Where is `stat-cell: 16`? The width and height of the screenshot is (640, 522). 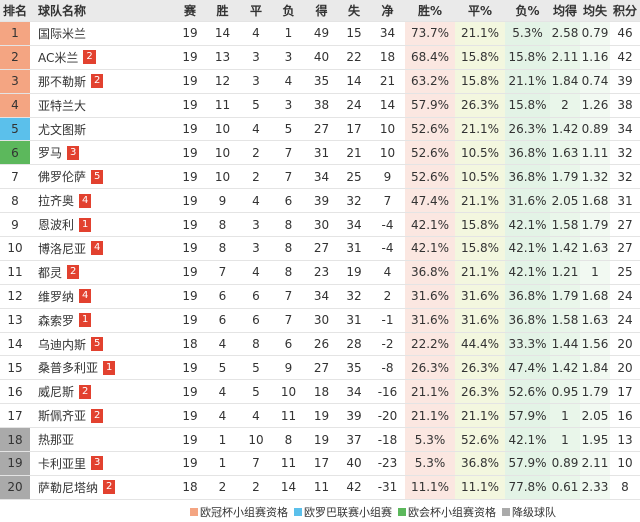
stat-cell: 16 is located at coordinates (625, 415).